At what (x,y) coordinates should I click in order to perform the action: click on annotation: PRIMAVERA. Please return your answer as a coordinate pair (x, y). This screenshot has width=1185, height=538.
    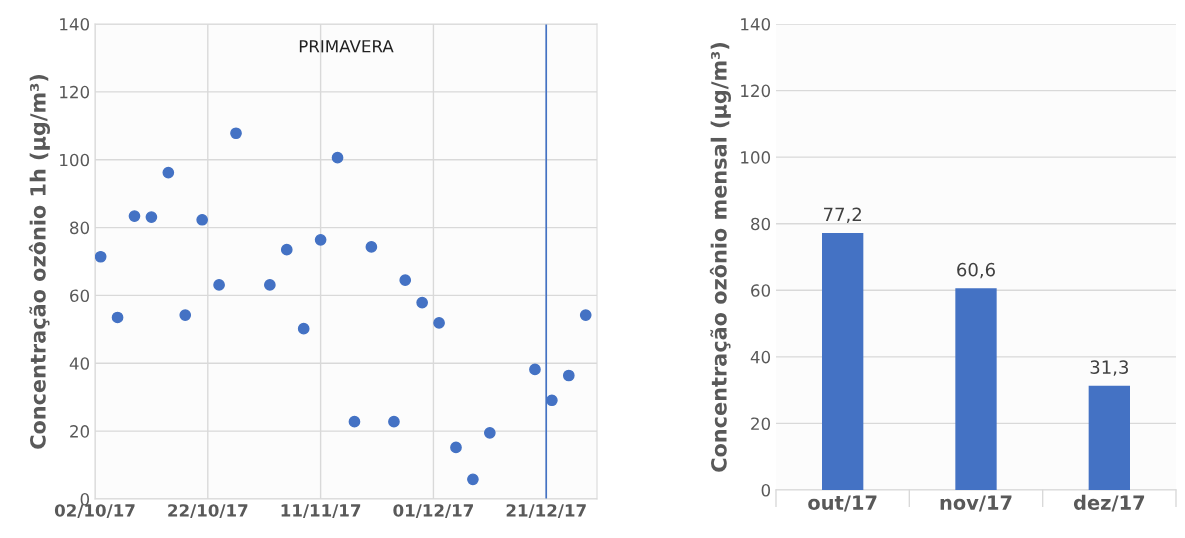
    Looking at the image, I should click on (346, 46).